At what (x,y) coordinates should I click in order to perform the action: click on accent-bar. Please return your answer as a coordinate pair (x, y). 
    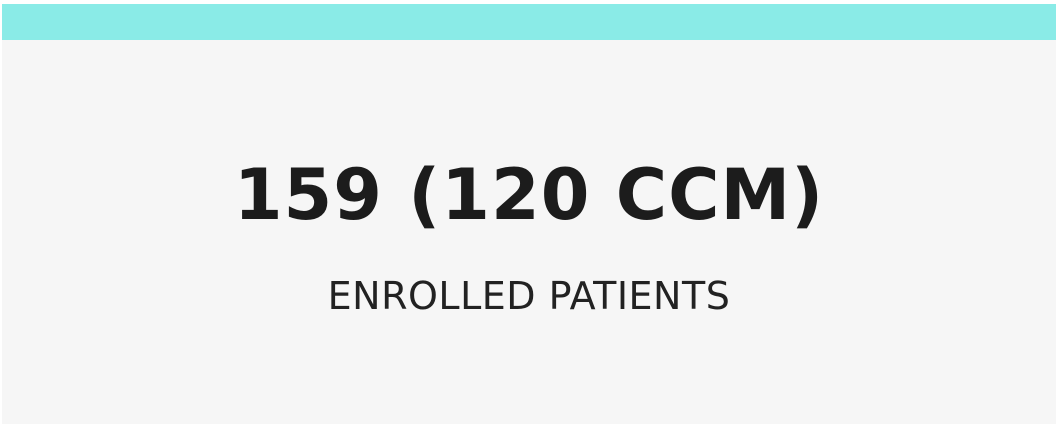
    Looking at the image, I should click on (529, 22).